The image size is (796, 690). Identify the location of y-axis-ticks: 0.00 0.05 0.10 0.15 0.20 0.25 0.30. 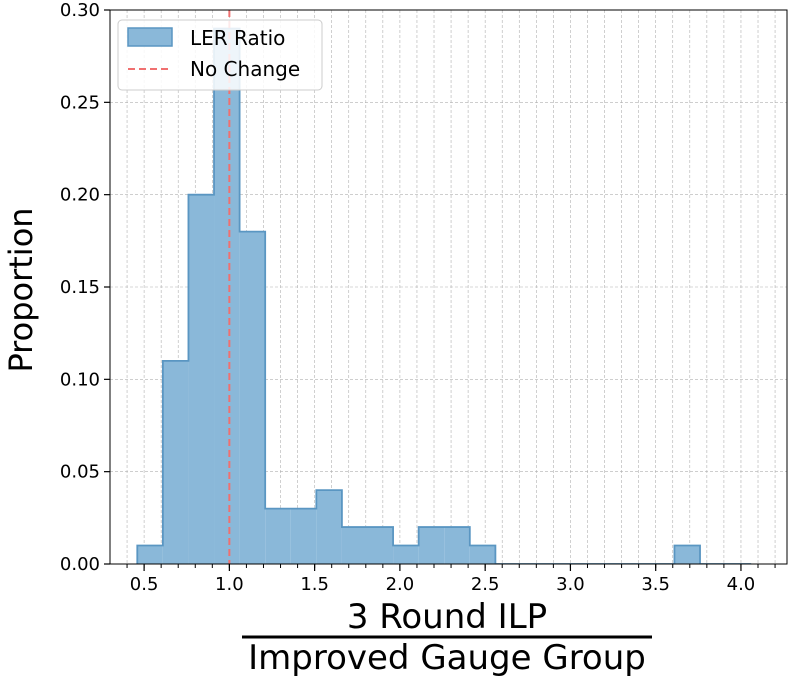
(85, 287).